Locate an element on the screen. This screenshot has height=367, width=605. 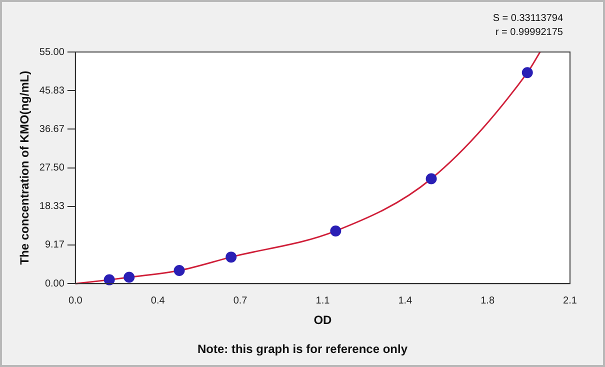
x-tick-label: 0.7 is located at coordinates (240, 300).